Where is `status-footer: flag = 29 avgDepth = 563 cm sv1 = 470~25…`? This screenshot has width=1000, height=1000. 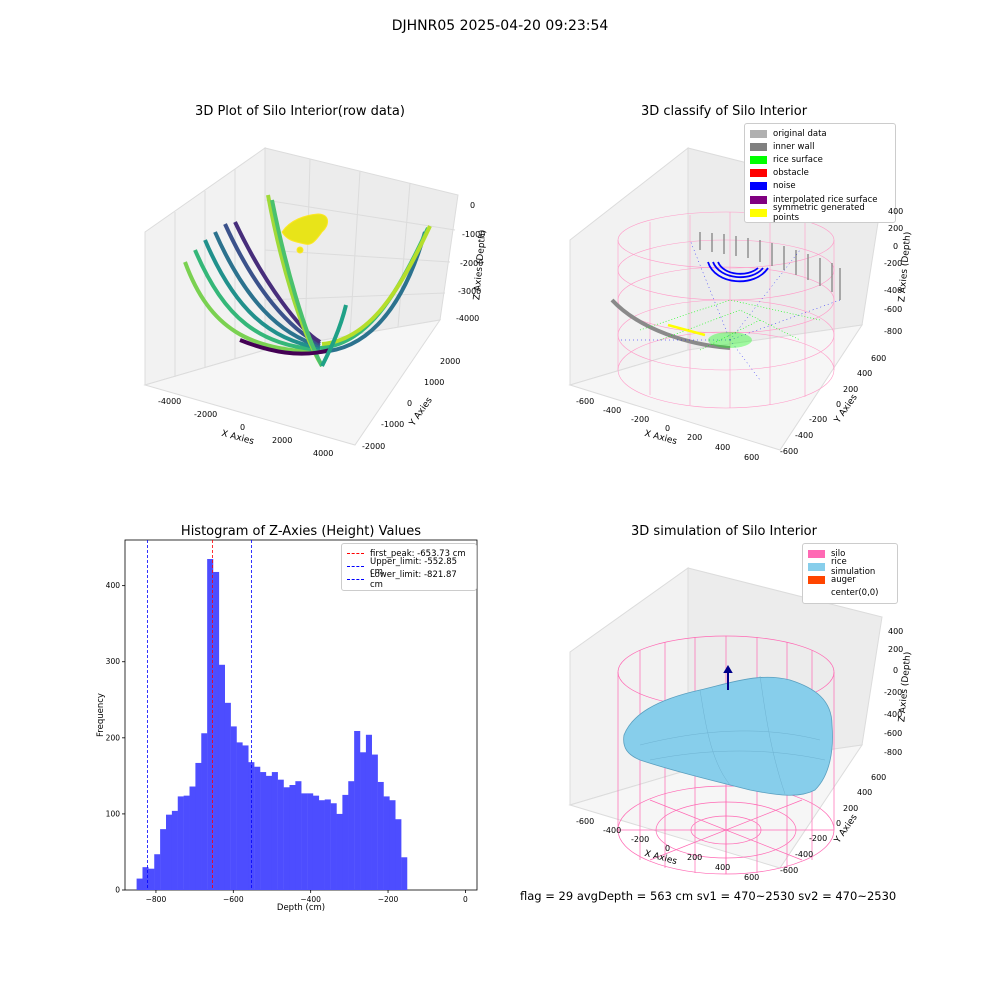 status-footer: flag = 29 avgDepth = 563 cm sv1 = 470~25… is located at coordinates (708, 896).